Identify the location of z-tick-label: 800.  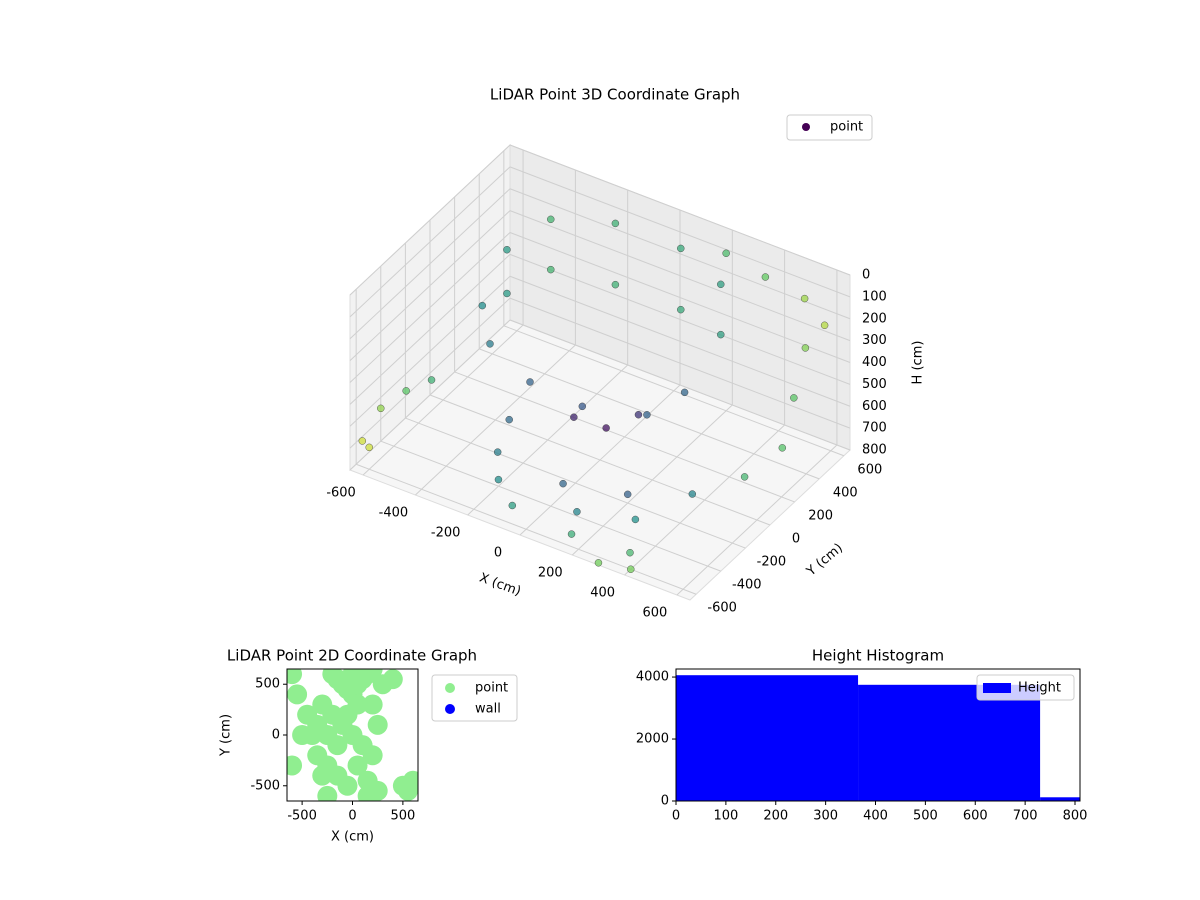
(874, 450).